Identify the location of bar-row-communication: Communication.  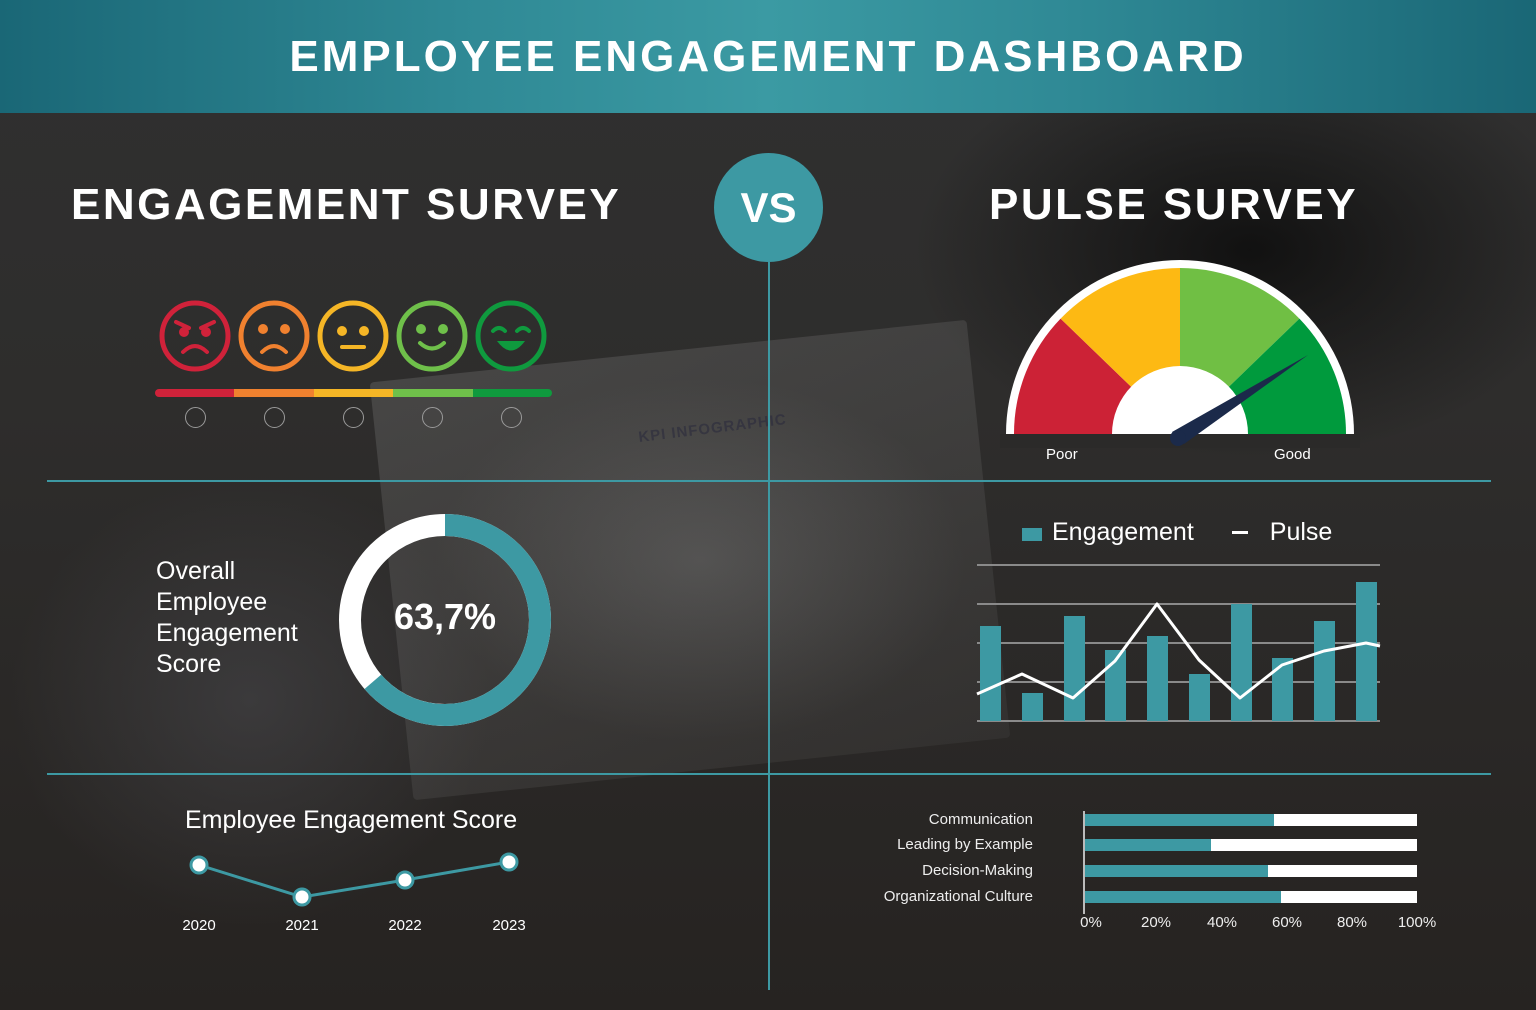
(1160, 821).